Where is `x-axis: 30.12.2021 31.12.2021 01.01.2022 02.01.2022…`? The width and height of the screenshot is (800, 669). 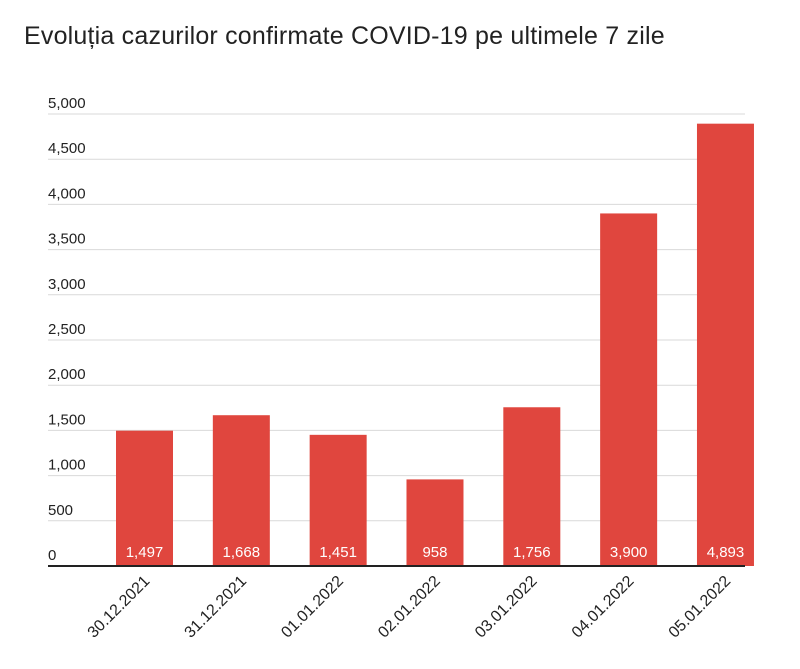
x-axis: 30.12.2021 31.12.2021 01.01.2022 02.01.2022… is located at coordinates (396, 603).